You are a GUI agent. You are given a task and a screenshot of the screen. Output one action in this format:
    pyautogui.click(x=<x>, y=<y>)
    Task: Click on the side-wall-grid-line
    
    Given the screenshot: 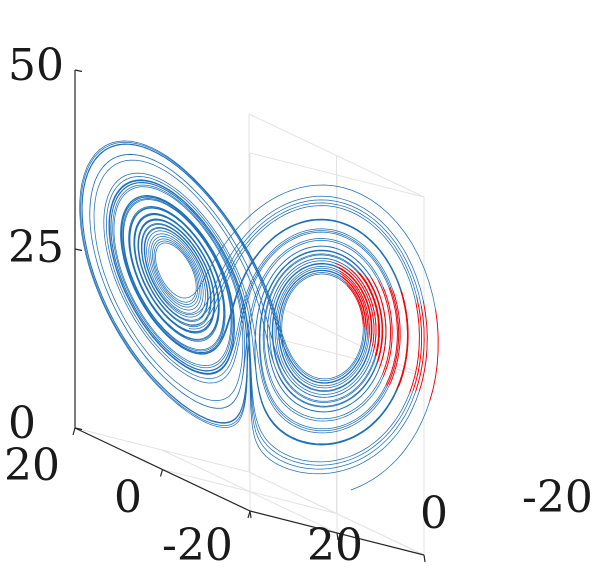 What is the action you would take?
    pyautogui.click(x=337, y=175)
    